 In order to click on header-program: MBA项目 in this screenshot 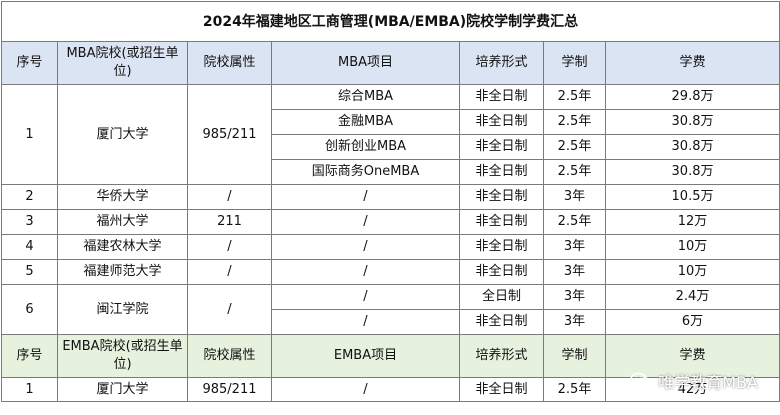, I will do `click(365, 63)`.